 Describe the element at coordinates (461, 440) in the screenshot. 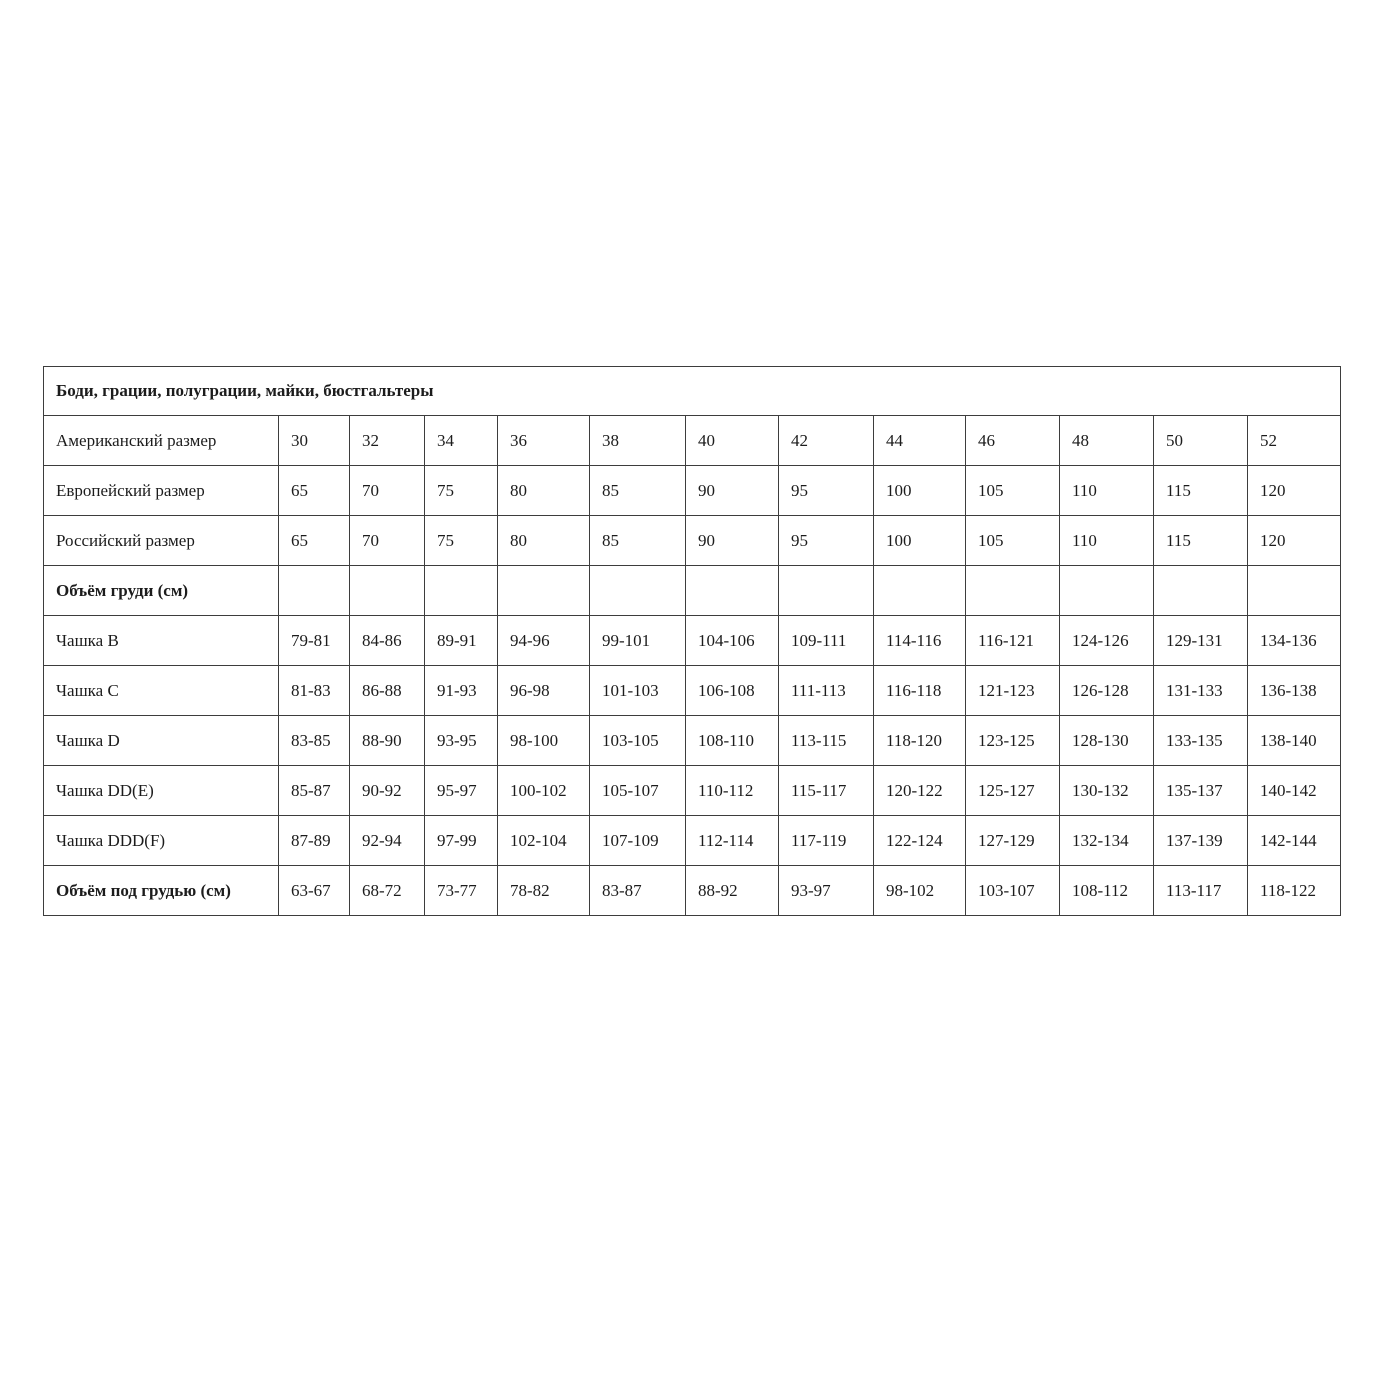

I see `table-cell: 34` at that location.